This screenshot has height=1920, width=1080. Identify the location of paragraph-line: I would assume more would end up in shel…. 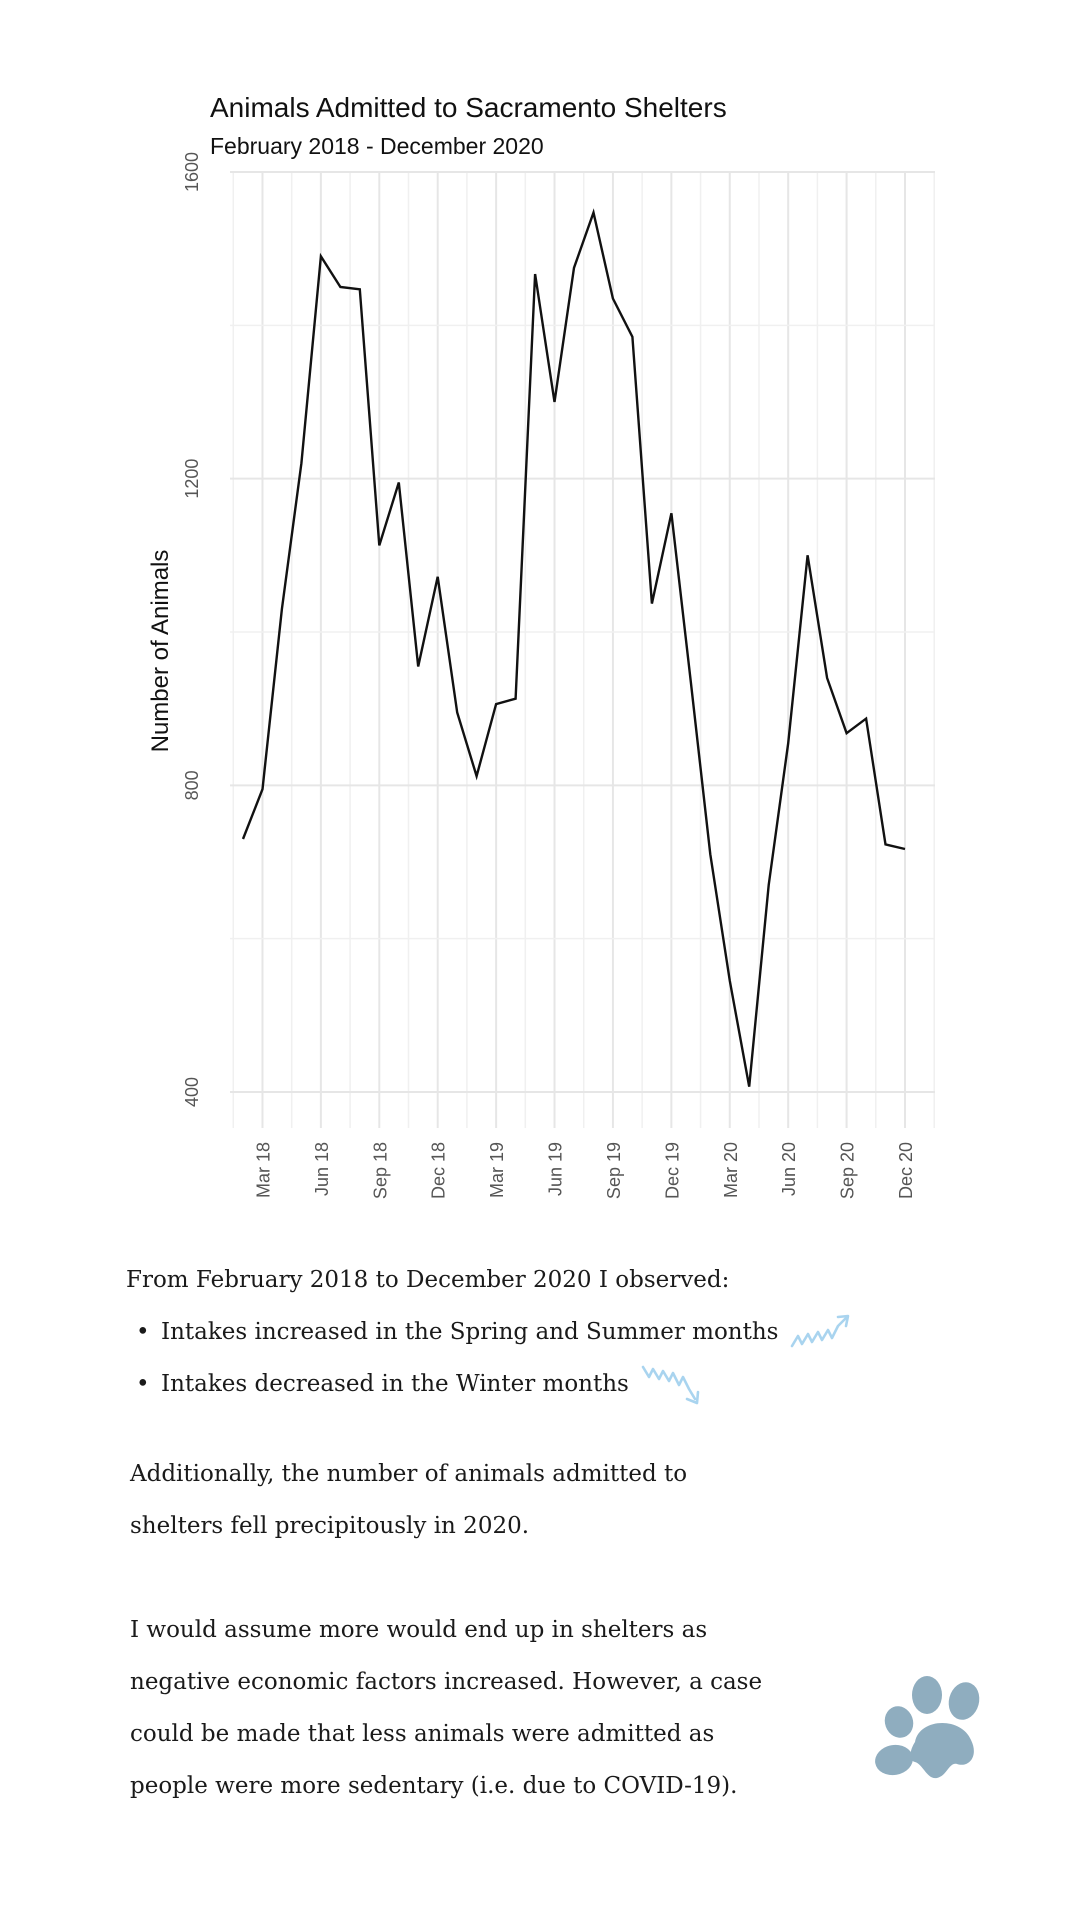
(419, 1630).